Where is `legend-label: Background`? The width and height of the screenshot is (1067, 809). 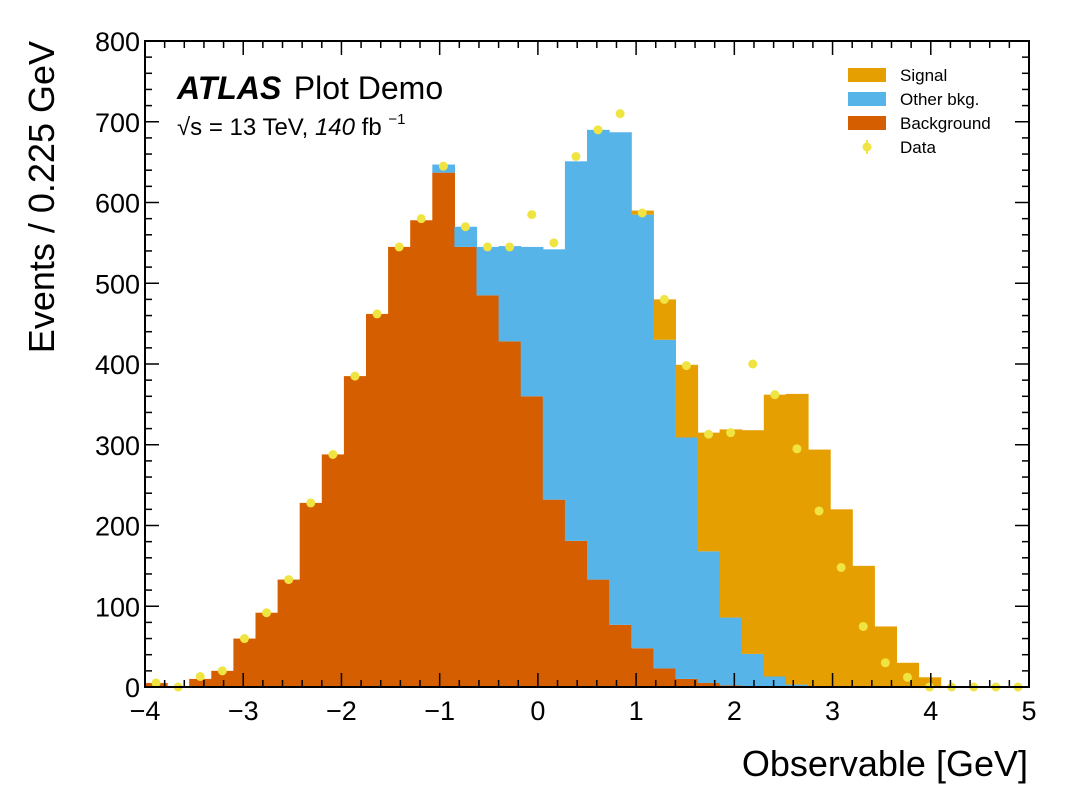
legend-label: Background is located at coordinates (945, 123).